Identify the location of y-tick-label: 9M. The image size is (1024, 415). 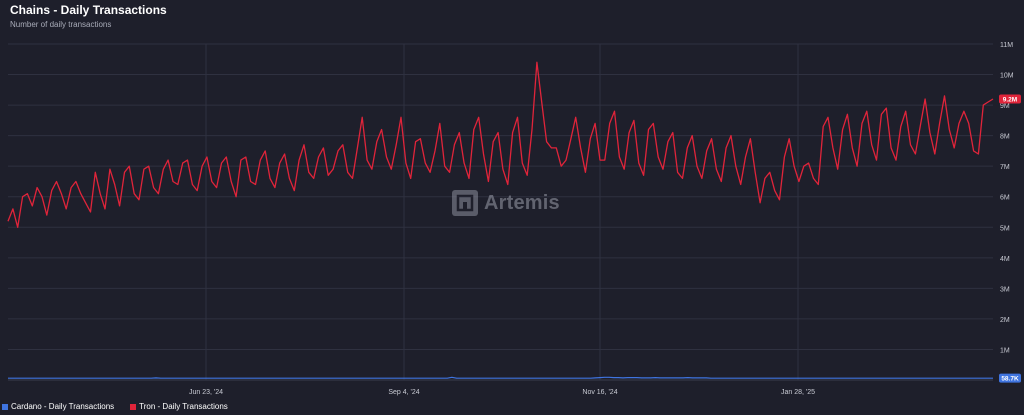
(1005, 106).